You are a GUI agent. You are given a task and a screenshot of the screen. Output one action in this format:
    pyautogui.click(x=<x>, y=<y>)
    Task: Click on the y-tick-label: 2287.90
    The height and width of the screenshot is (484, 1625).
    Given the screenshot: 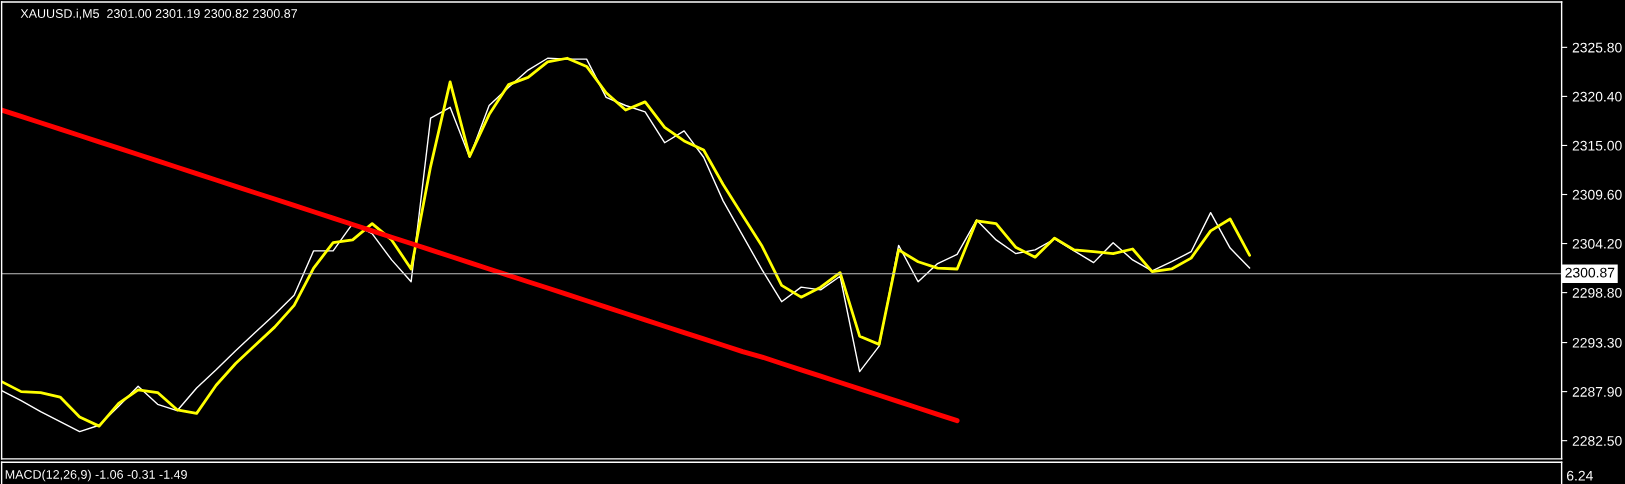 What is the action you would take?
    pyautogui.click(x=1597, y=391)
    